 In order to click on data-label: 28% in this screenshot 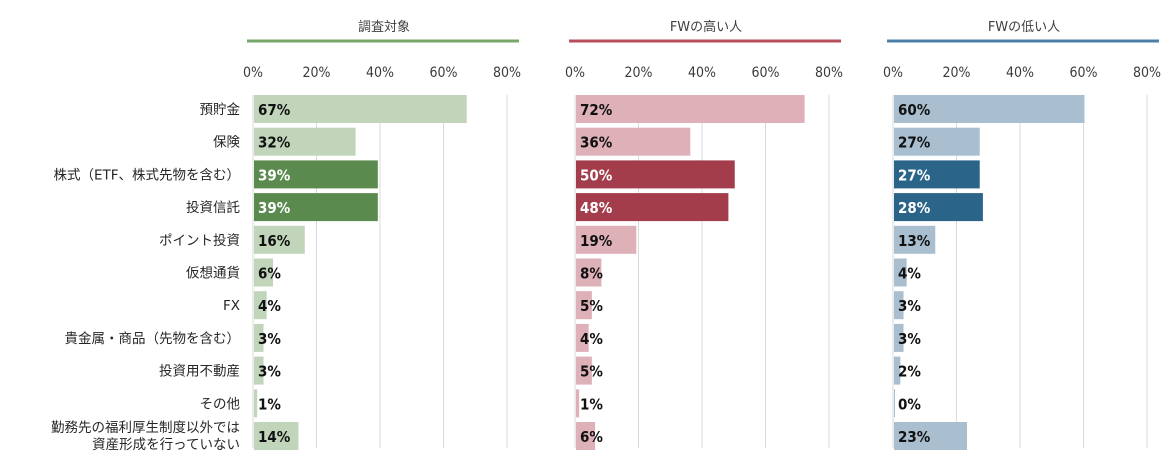, I will do `click(914, 208)`.